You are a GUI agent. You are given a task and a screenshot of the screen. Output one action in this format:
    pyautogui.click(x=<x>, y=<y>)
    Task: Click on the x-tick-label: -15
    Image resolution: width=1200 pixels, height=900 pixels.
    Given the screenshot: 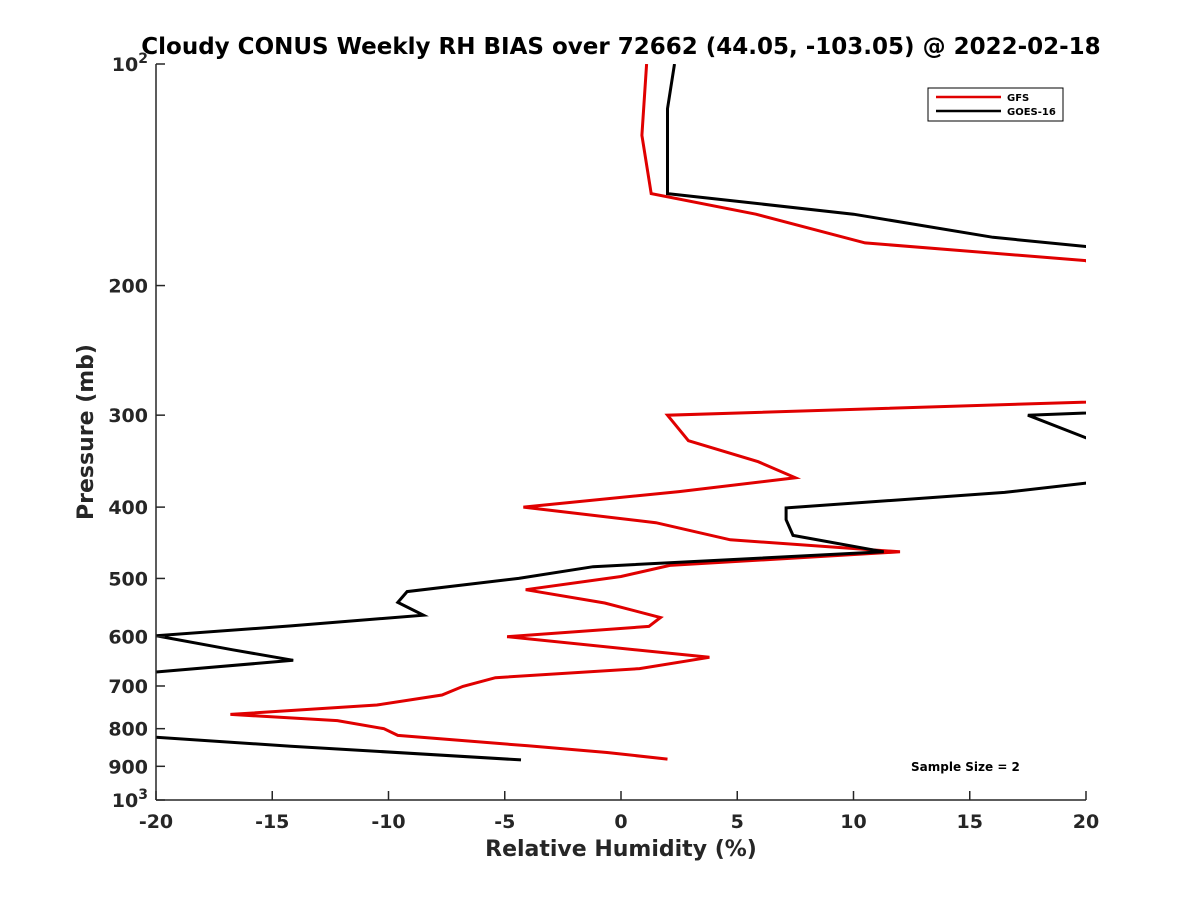 What is the action you would take?
    pyautogui.click(x=272, y=822)
    